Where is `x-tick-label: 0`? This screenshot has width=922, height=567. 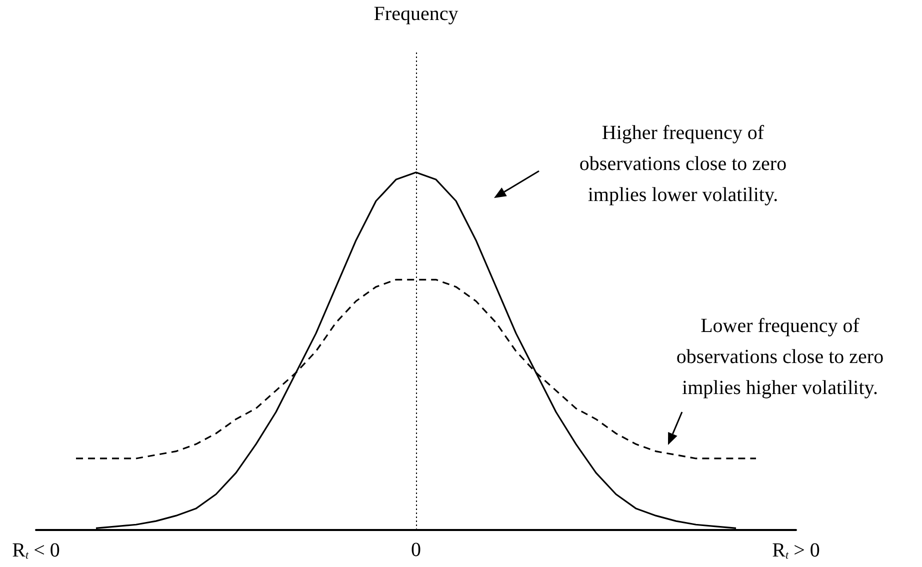
x-tick-label: 0 is located at coordinates (416, 550).